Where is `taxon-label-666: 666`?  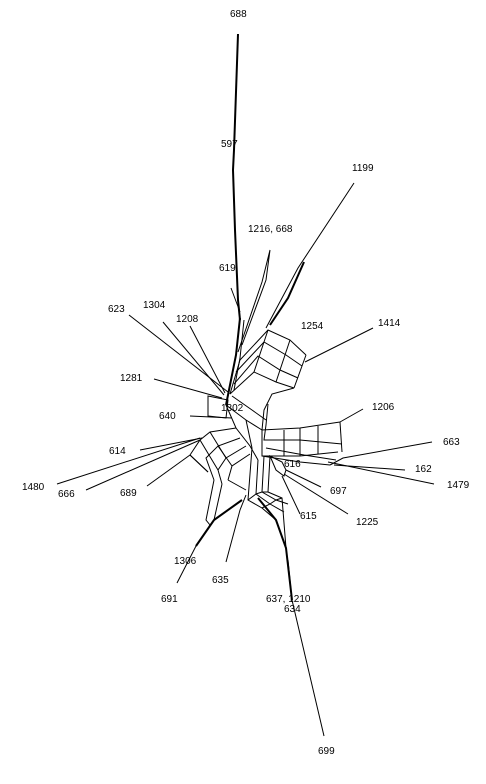
taxon-label-666: 666 is located at coordinates (66, 494).